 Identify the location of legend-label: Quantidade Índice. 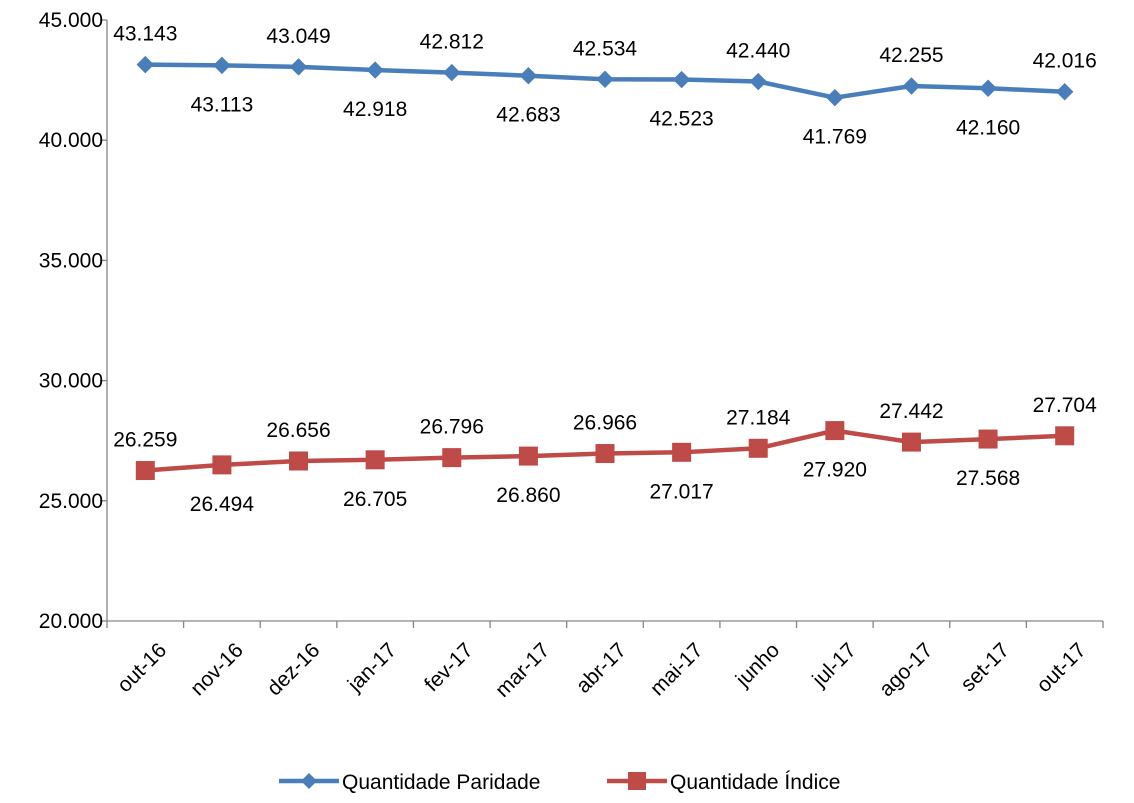
(755, 782).